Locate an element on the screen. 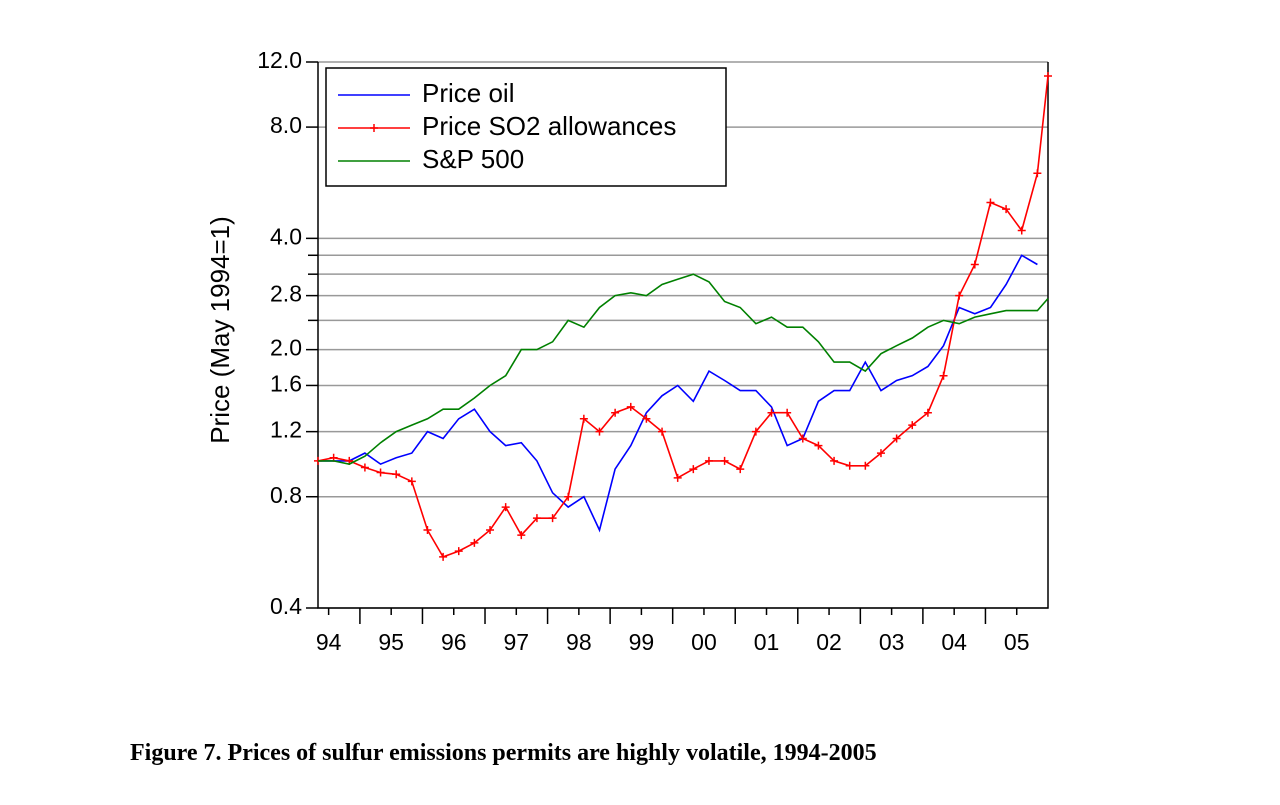 Image resolution: width=1280 pixels, height=805 pixels. x-tick-label: 95 is located at coordinates (391, 642).